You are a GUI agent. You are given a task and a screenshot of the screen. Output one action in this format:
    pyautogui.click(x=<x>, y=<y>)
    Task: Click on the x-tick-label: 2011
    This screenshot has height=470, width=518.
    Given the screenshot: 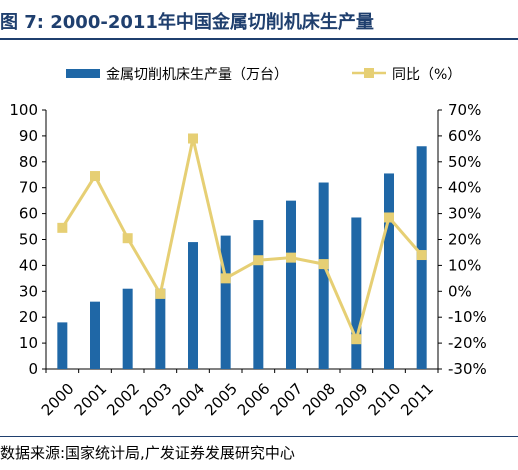 What is the action you would take?
    pyautogui.click(x=417, y=400)
    